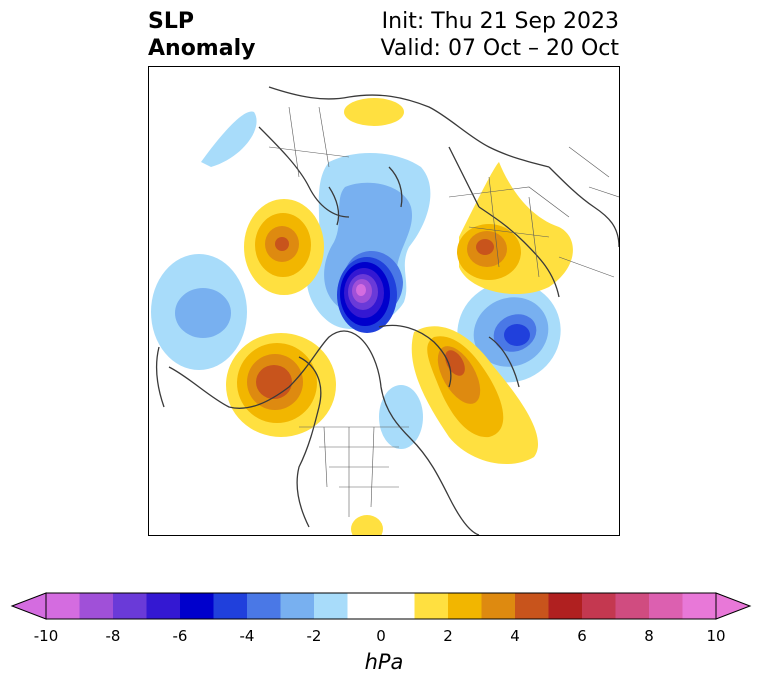  What do you see at coordinates (374, 112) in the screenshot?
I see `anomaly-north-patch` at bounding box center [374, 112].